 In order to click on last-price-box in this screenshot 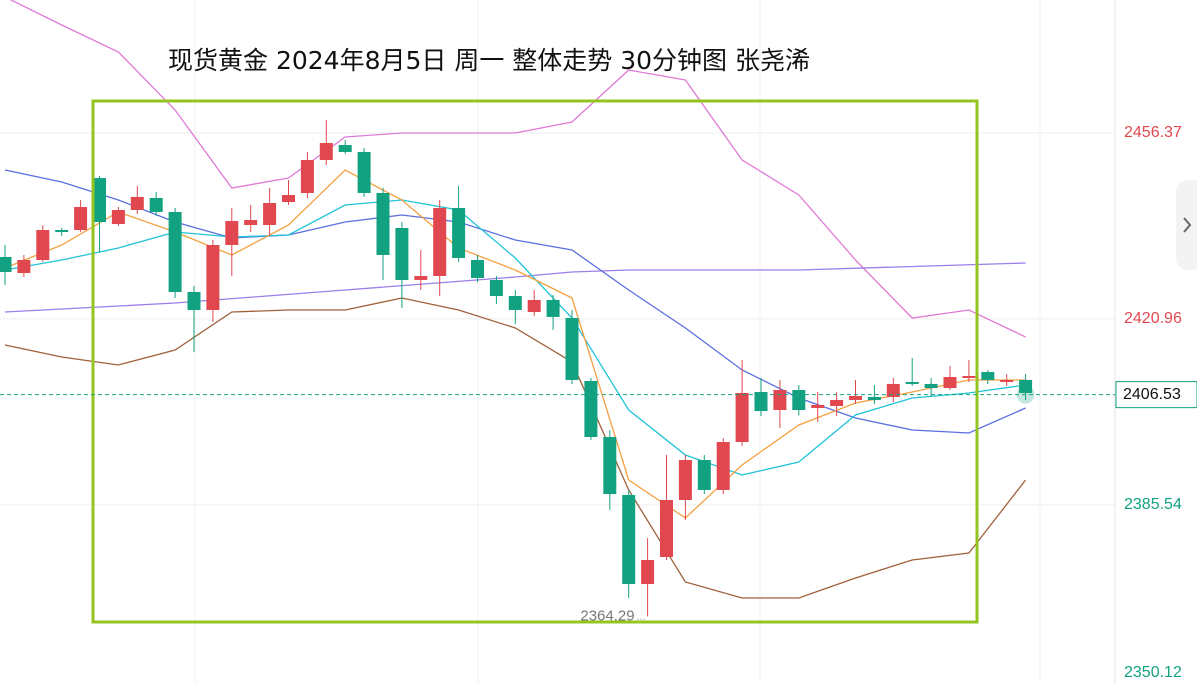, I will do `click(1156, 395)`.